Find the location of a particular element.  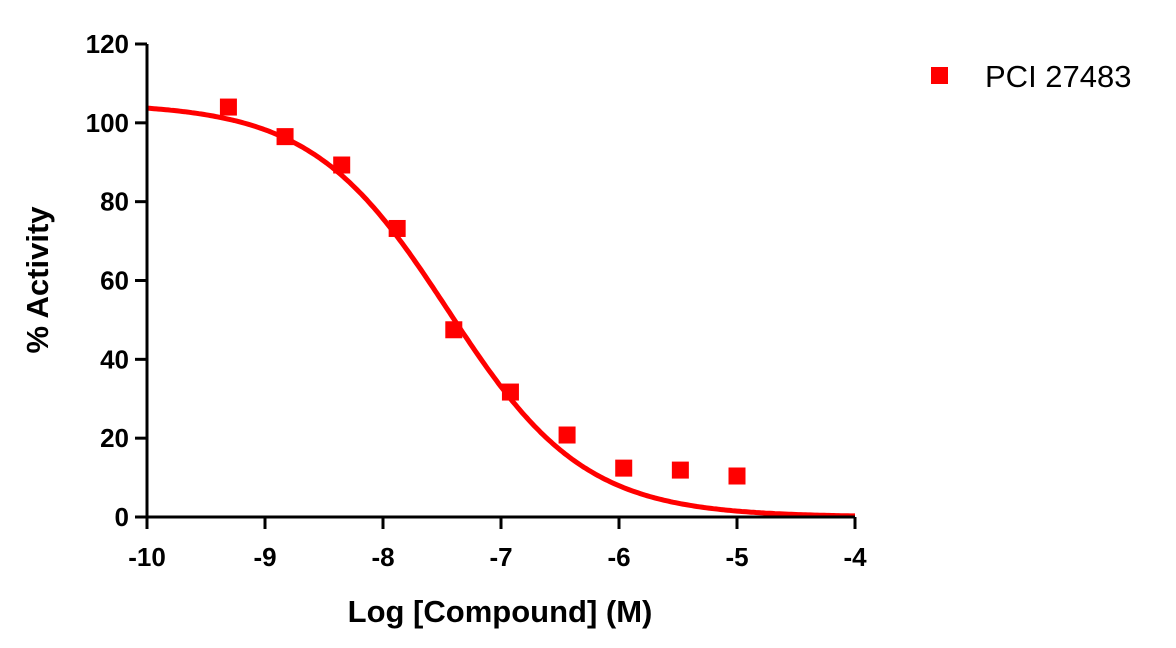

x-tick-label: -6 is located at coordinates (618, 557).